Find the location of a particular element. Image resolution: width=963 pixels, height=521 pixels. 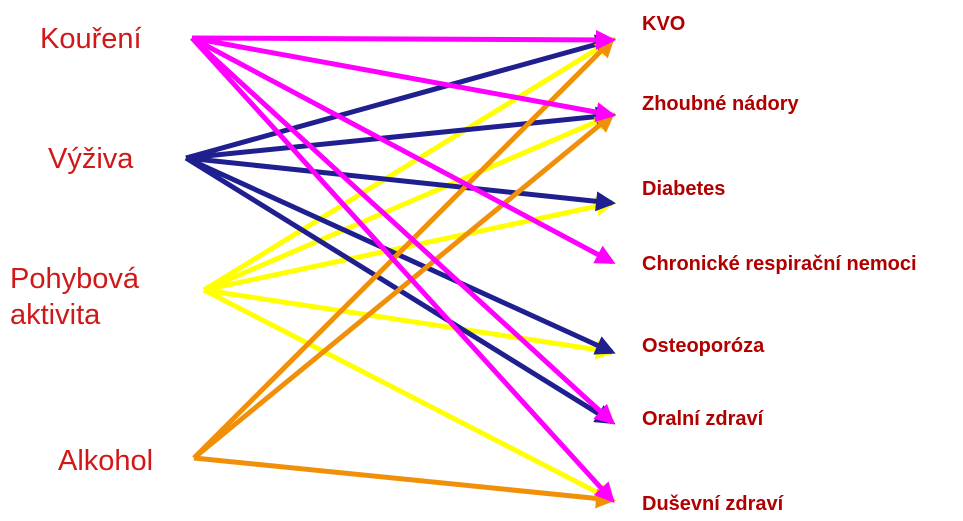

target-label: Zhoubné nádory is located at coordinates (721, 104).